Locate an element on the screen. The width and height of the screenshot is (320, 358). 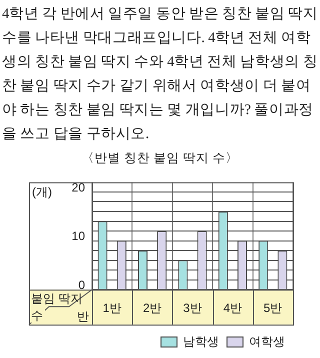
legend-label: 남학생 is located at coordinates (201, 341).